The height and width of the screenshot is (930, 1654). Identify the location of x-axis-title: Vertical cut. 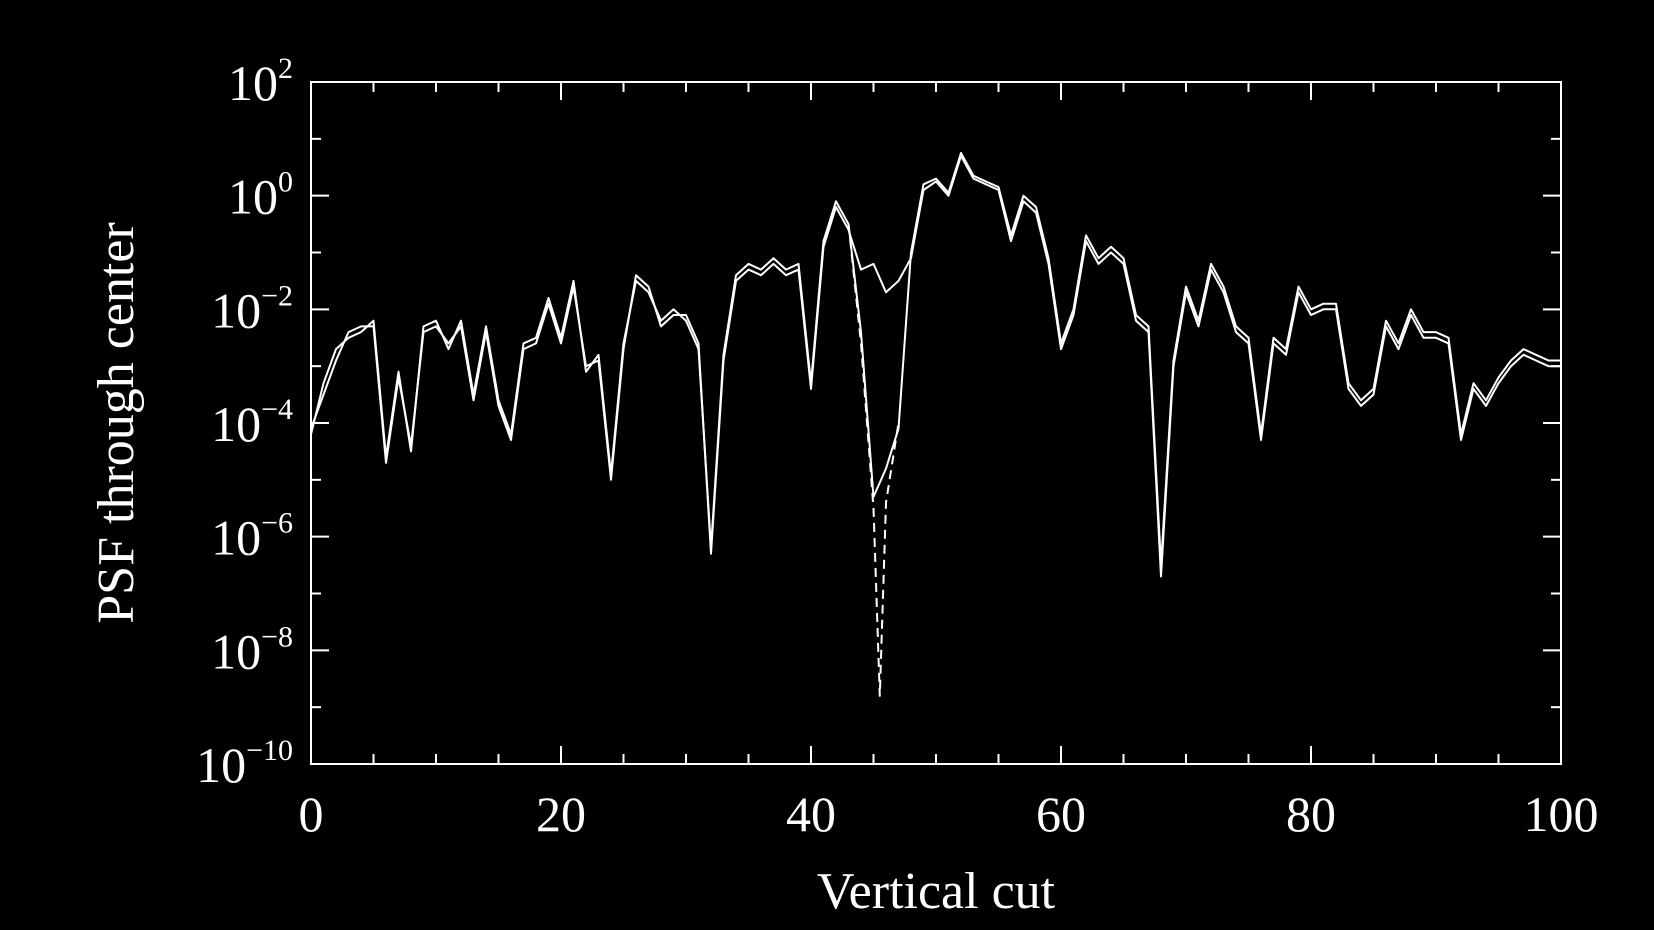
(936, 891).